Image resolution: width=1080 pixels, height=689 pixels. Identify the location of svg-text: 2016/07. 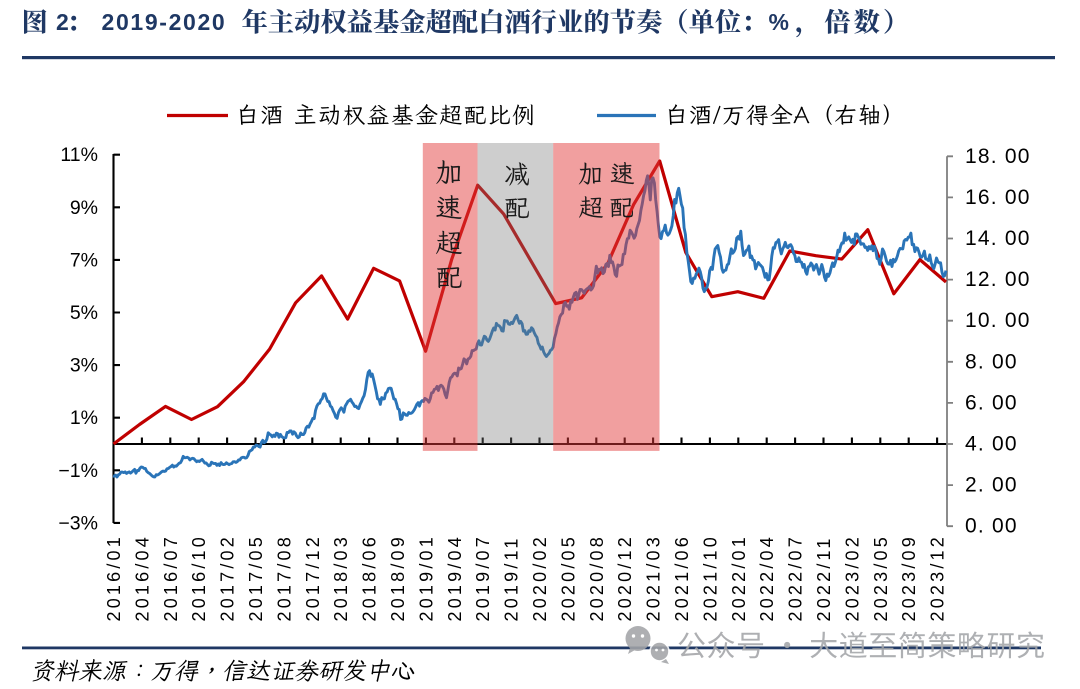
(171, 577).